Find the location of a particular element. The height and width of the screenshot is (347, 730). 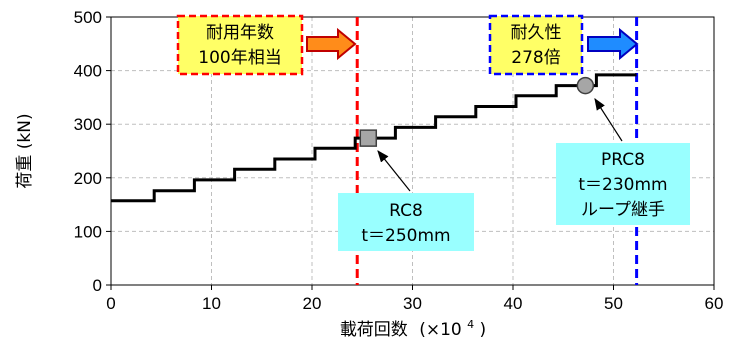

annotation-prc8-line3: ループ継手 is located at coordinates (623, 210).